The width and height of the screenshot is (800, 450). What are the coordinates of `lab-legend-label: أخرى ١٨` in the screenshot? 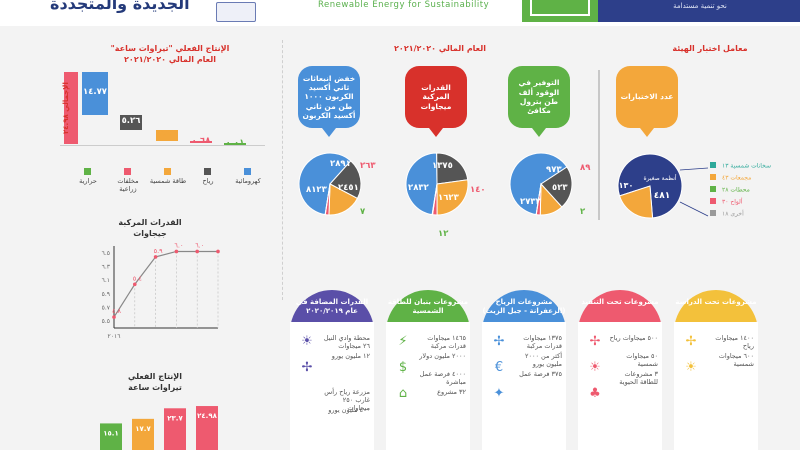 It's located at (733, 214).